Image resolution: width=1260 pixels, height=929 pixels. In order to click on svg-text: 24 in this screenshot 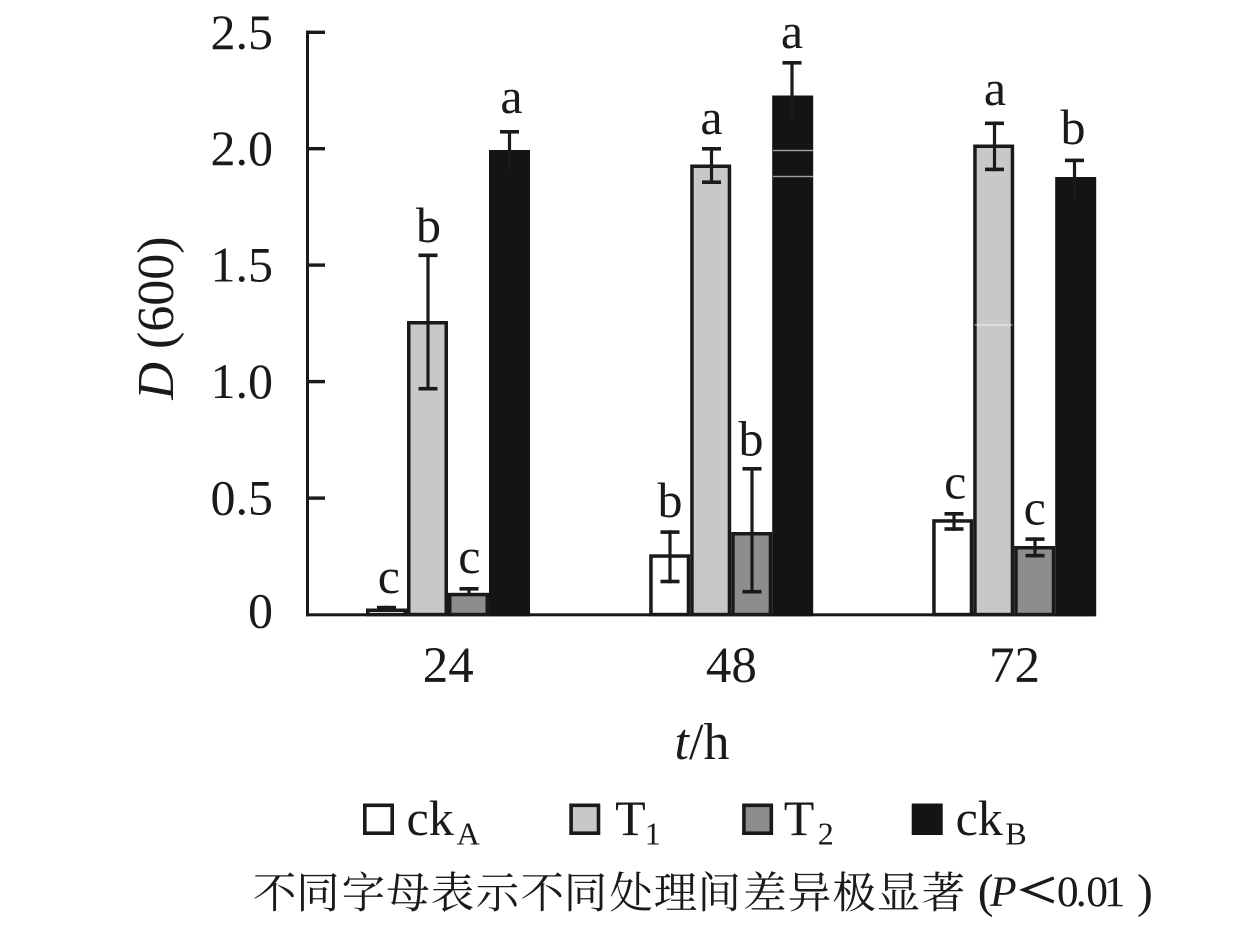, I will do `click(448, 666)`.